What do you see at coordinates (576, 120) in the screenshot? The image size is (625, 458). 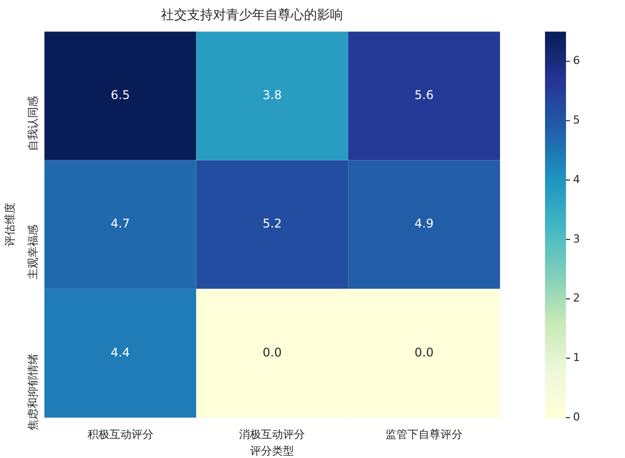 I see `color-bar-label: 5` at bounding box center [576, 120].